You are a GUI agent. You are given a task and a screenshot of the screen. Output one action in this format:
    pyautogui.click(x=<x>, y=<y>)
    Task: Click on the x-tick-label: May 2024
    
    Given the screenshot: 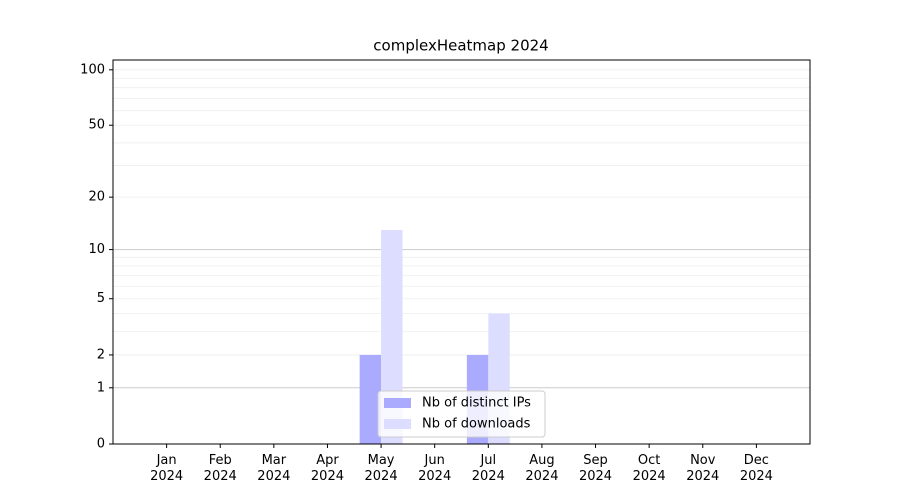 What is the action you would take?
    pyautogui.click(x=381, y=468)
    